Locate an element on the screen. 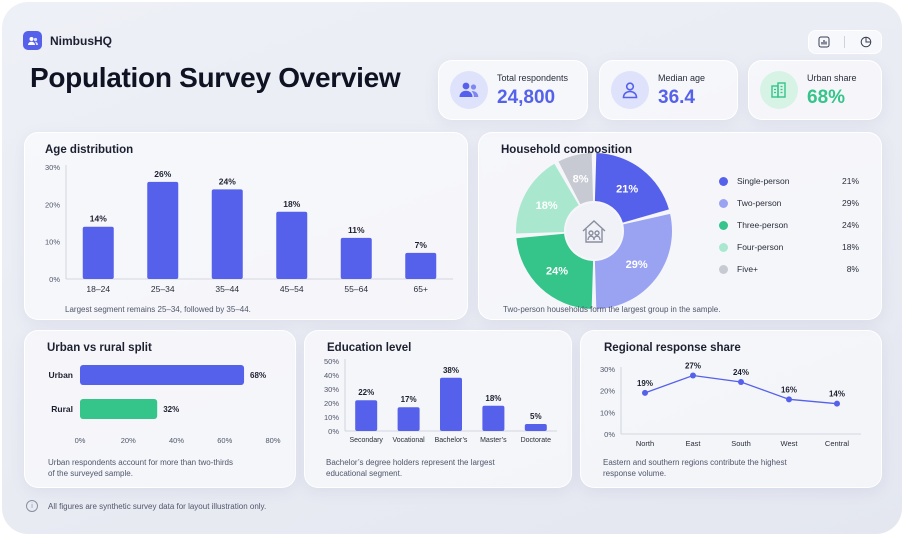  pie-chart-icon is located at coordinates (866, 42).